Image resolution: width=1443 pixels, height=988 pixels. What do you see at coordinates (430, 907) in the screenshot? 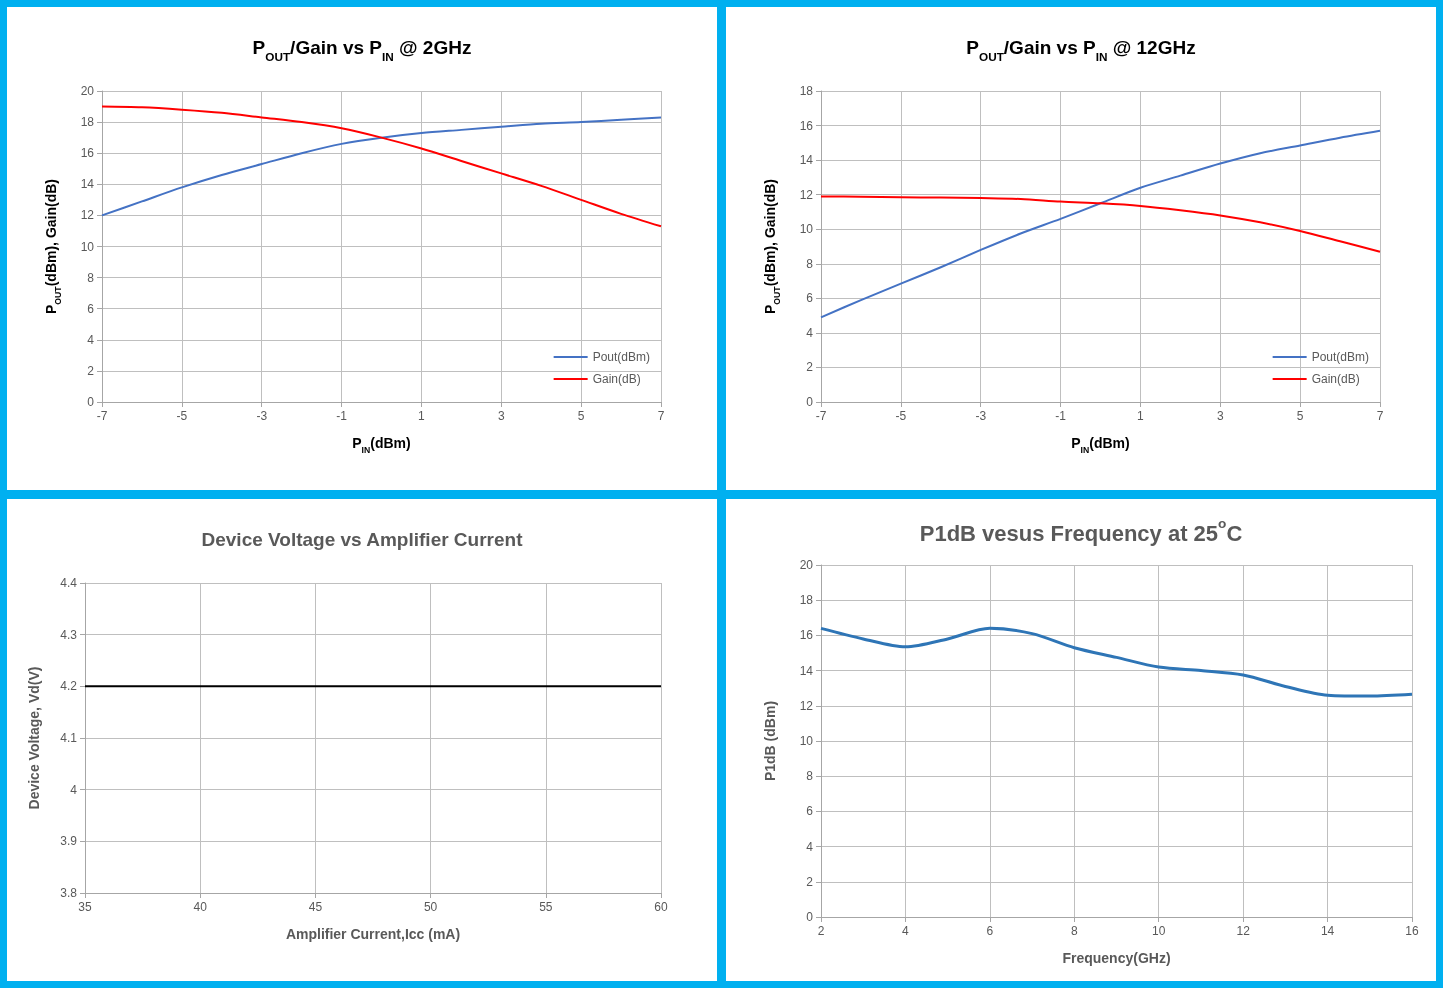
I see `x-tick-label: 50` at bounding box center [430, 907].